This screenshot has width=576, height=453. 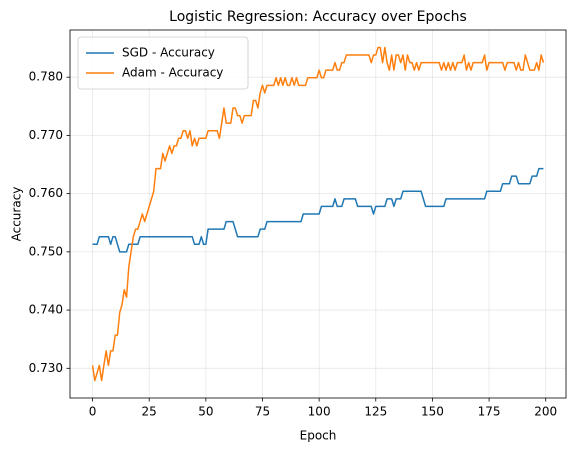 What do you see at coordinates (46, 193) in the screenshot?
I see `y-tick-label: 0.760` at bounding box center [46, 193].